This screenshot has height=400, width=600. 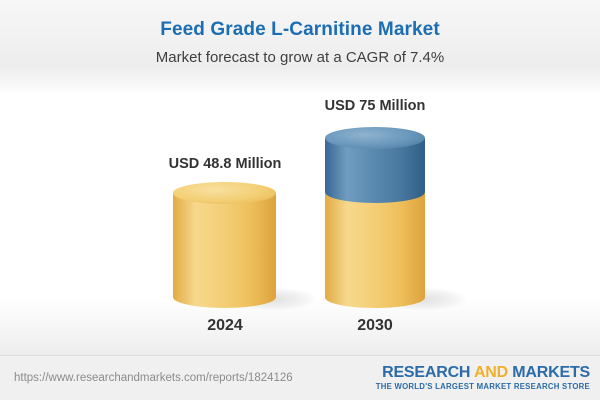 What do you see at coordinates (225, 164) in the screenshot?
I see `bar-value-label-2024: USD 48.8 Million` at bounding box center [225, 164].